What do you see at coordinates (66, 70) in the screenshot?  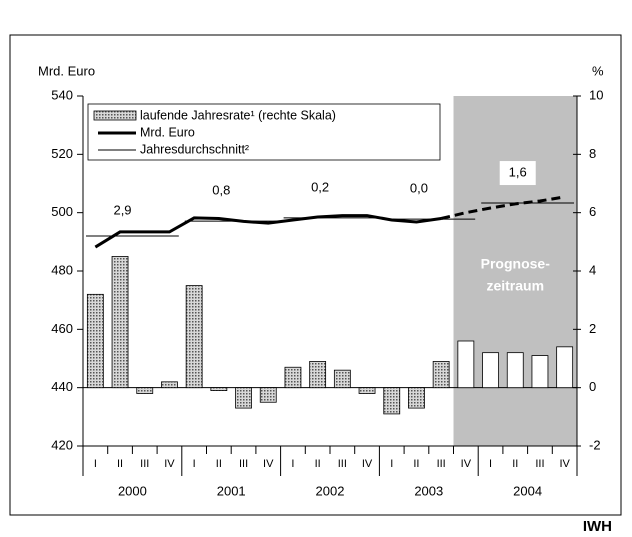 I see `y-axis-label: Mrd. Euro` at bounding box center [66, 70].